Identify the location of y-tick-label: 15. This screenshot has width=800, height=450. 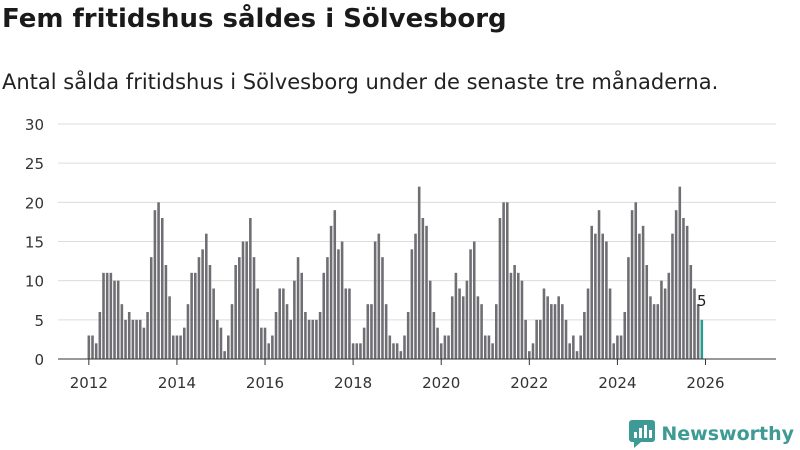
(34, 243).